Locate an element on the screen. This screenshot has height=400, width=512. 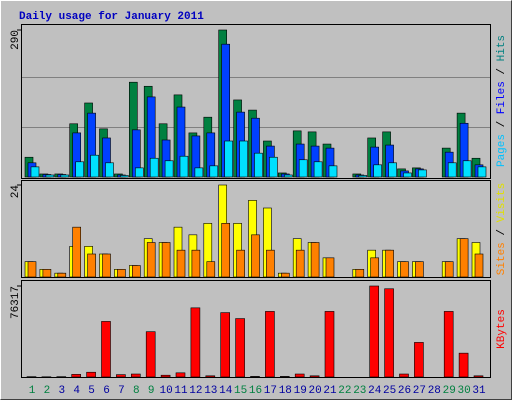
x-tick-label: 26 is located at coordinates (404, 391).